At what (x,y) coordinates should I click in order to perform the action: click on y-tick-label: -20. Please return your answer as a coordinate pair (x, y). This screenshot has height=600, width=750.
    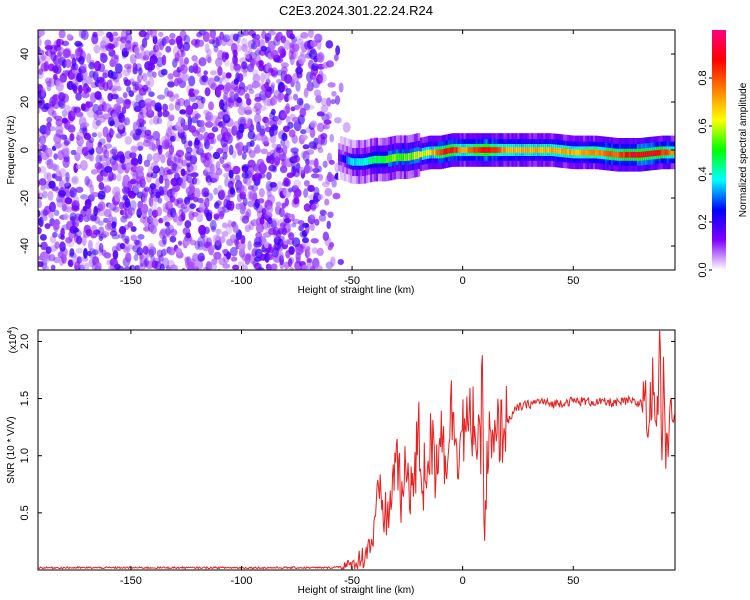
    Looking at the image, I should click on (25, 198).